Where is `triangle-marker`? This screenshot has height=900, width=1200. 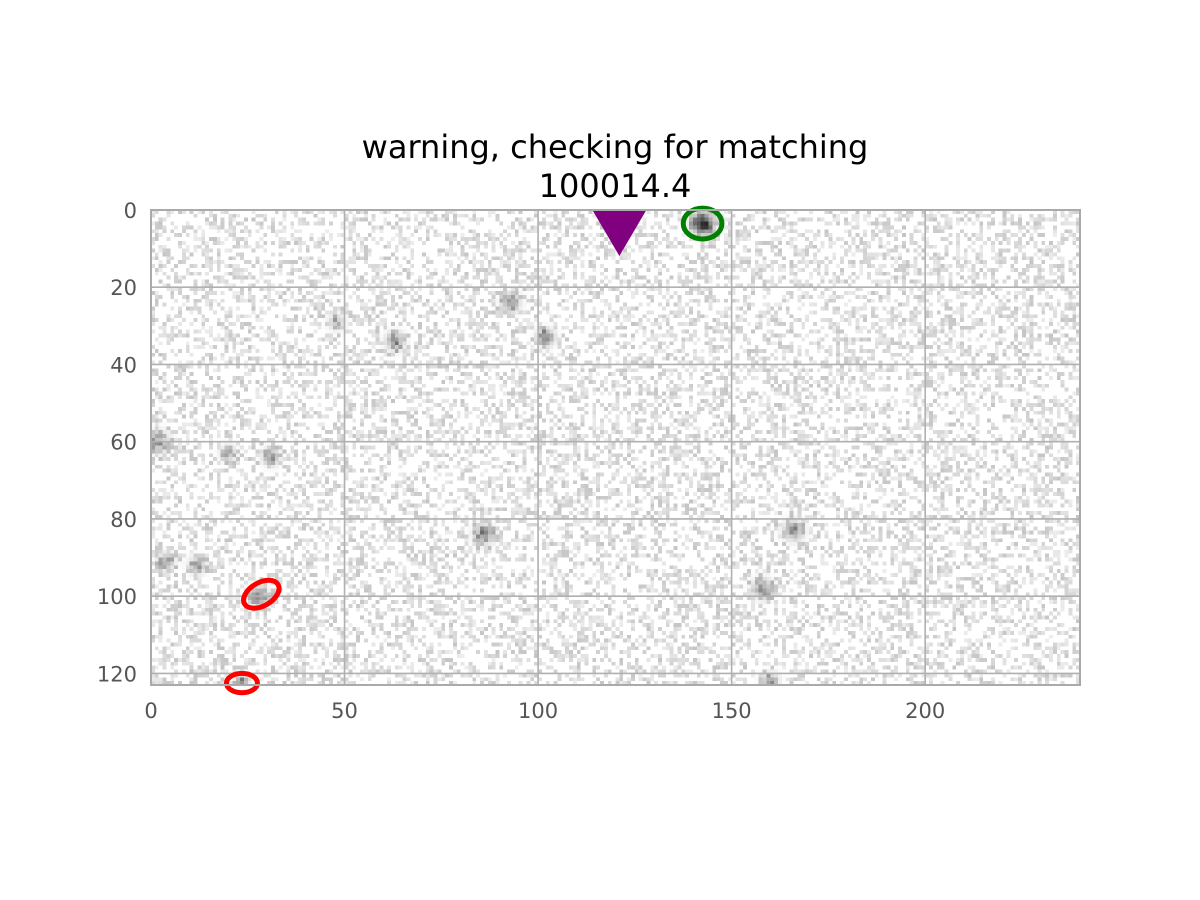 triangle-marker is located at coordinates (619, 233).